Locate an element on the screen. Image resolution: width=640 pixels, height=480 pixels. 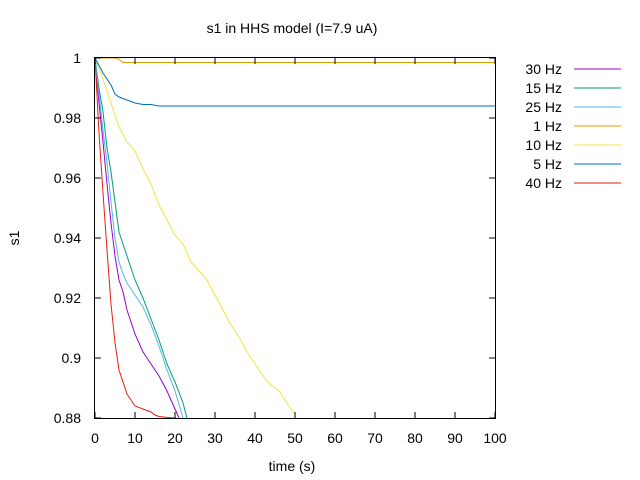
x-tick-label: 100 is located at coordinates (495, 438).